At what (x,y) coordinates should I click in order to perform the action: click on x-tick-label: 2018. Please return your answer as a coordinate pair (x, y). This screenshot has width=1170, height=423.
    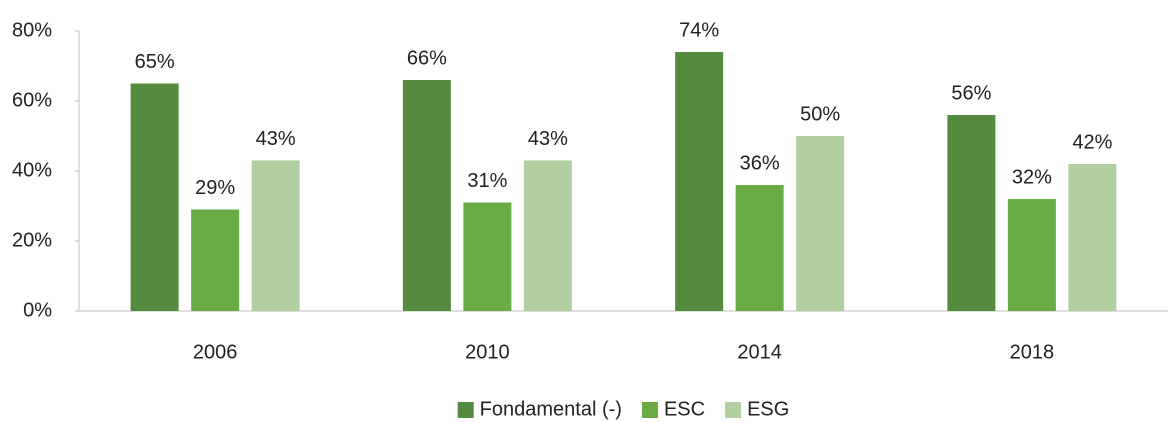
    Looking at the image, I should click on (1032, 352).